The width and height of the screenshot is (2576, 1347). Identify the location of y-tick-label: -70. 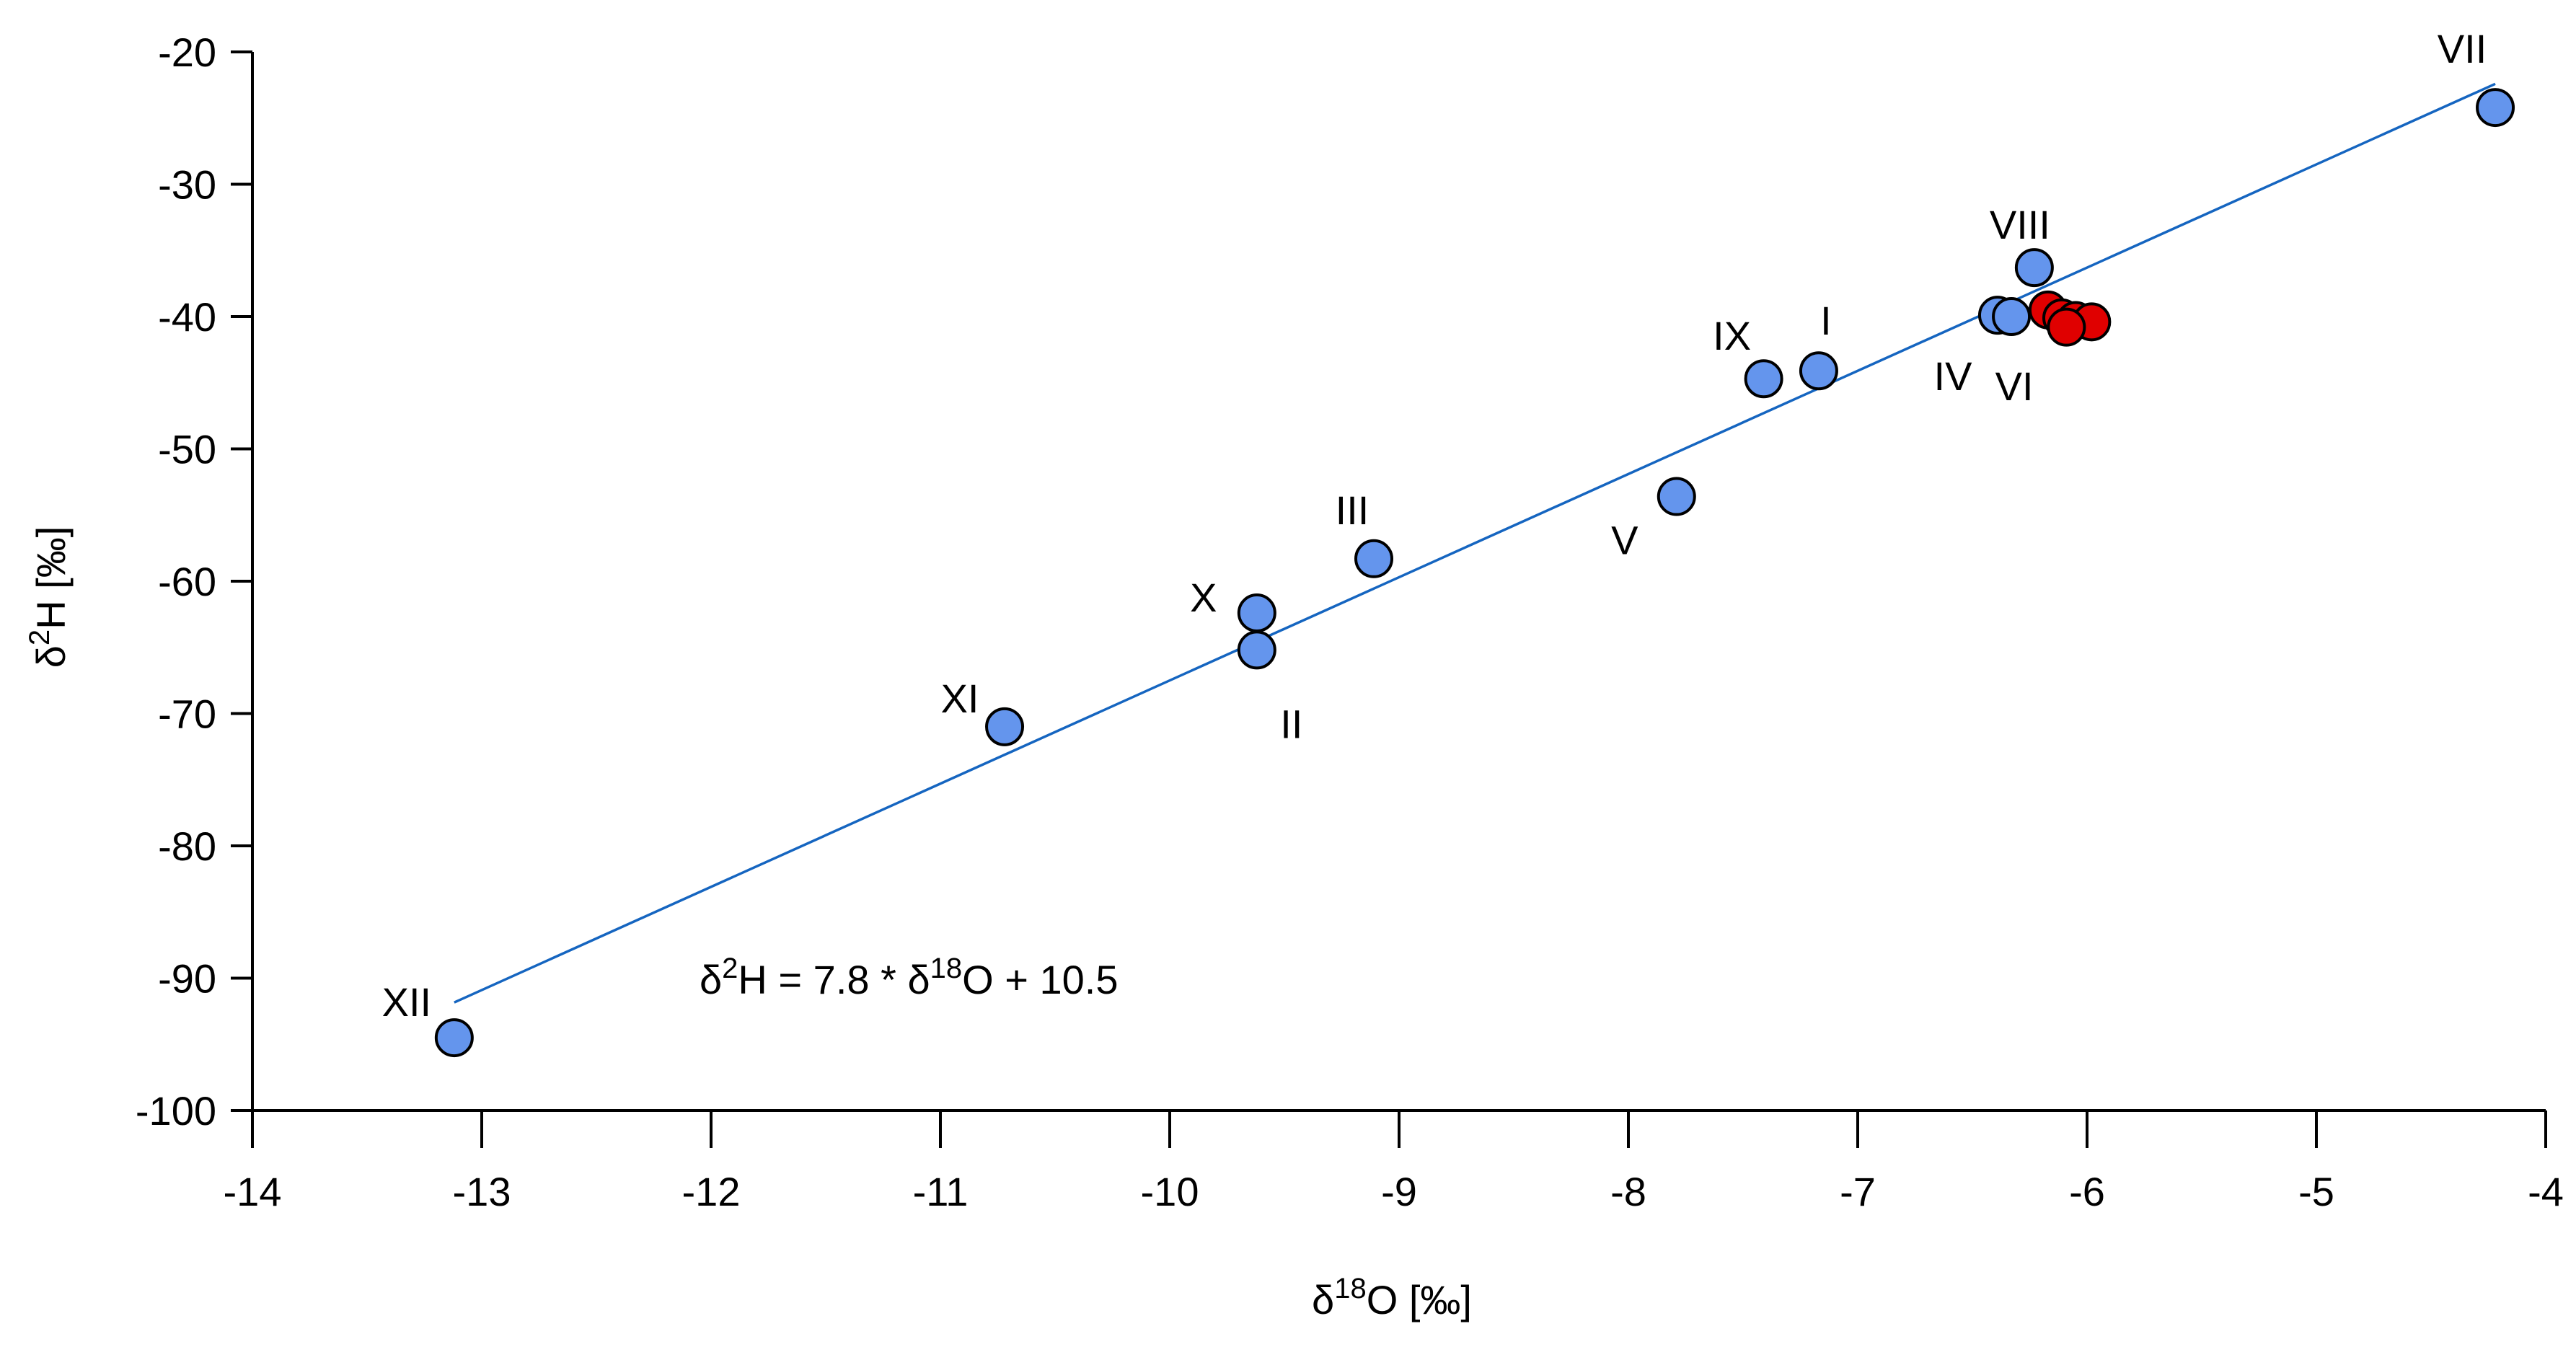
(187, 714).